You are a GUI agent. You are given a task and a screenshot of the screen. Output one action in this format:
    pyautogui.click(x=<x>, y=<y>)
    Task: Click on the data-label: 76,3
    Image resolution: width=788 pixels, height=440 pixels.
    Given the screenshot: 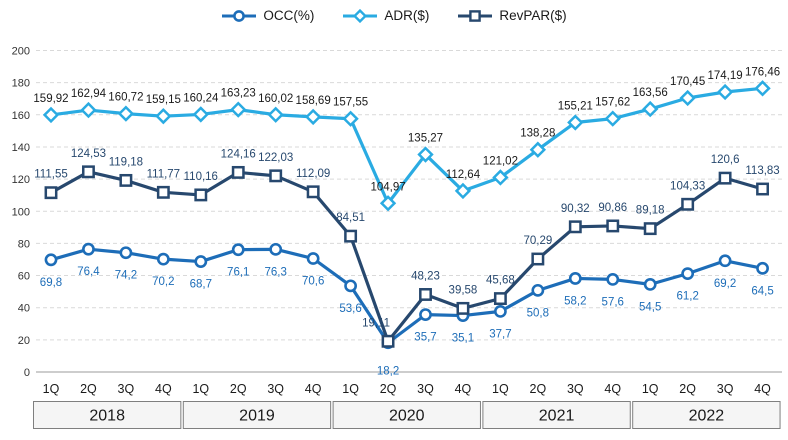 What is the action you would take?
    pyautogui.click(x=276, y=272)
    